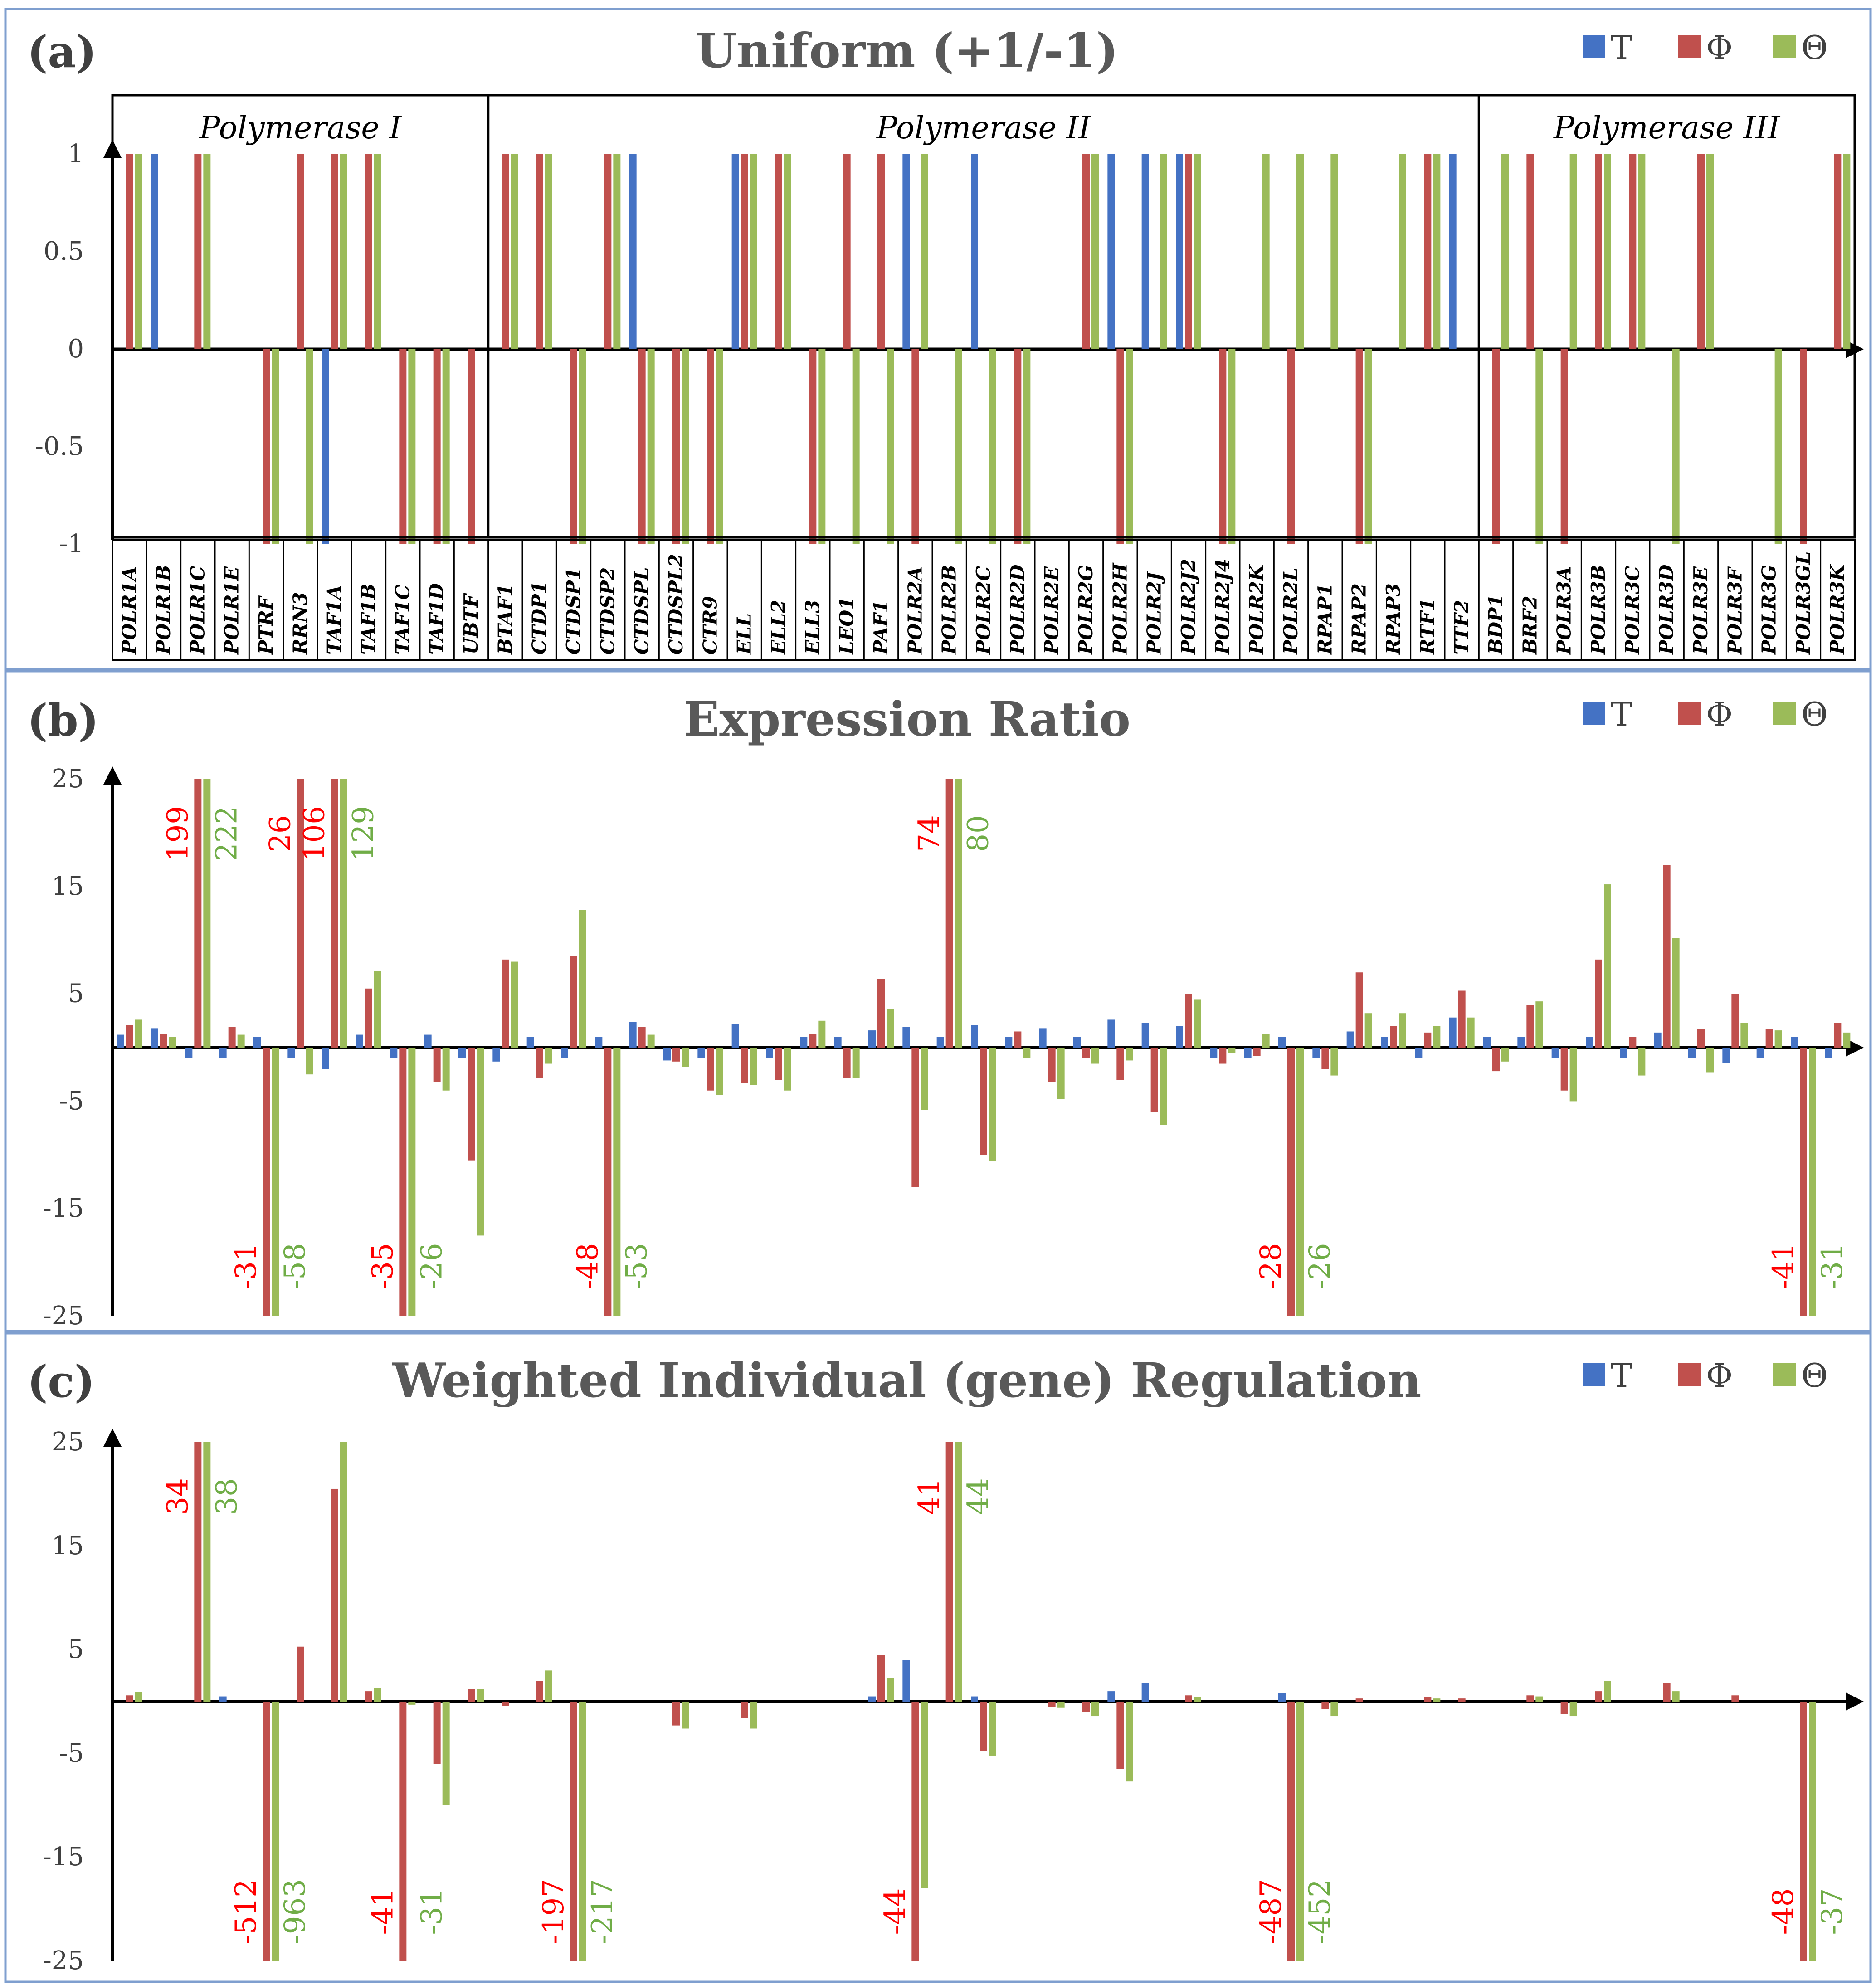 This screenshot has height=1985, width=1876. Describe the element at coordinates (163, 610) in the screenshot. I see `gene-label: POLR1B` at that location.